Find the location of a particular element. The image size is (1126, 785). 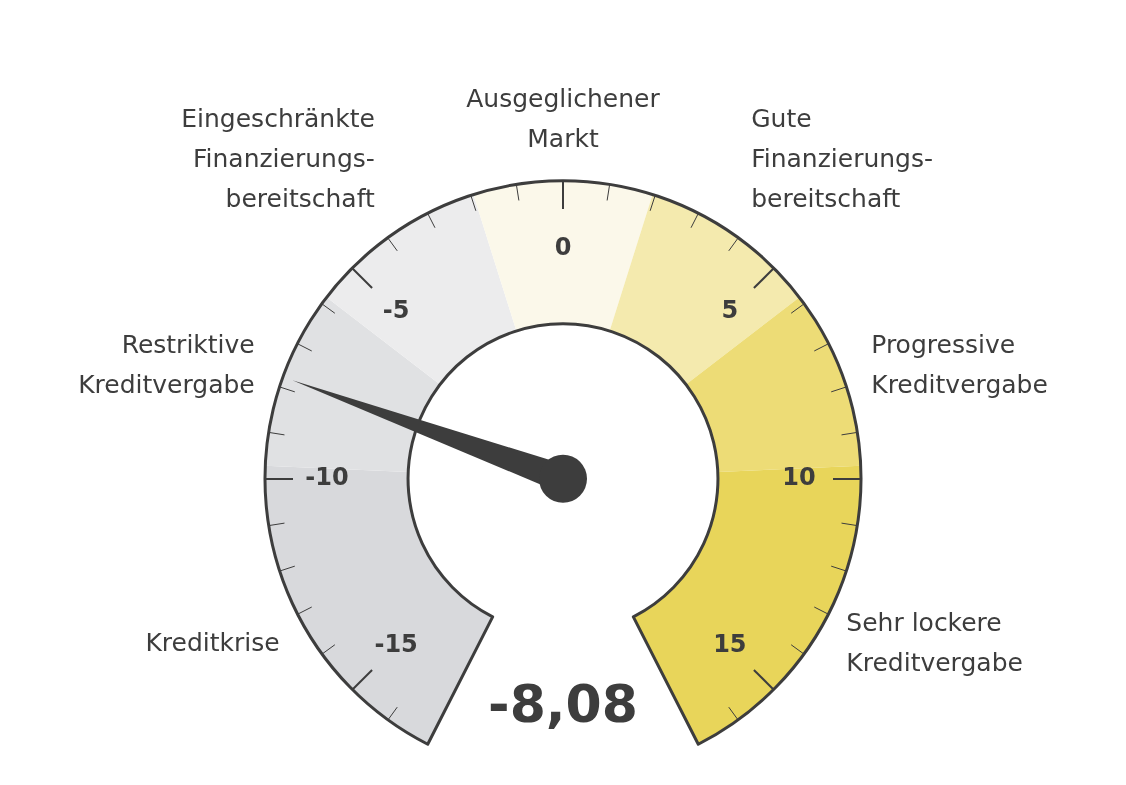

text: 15 is located at coordinates (730, 643).